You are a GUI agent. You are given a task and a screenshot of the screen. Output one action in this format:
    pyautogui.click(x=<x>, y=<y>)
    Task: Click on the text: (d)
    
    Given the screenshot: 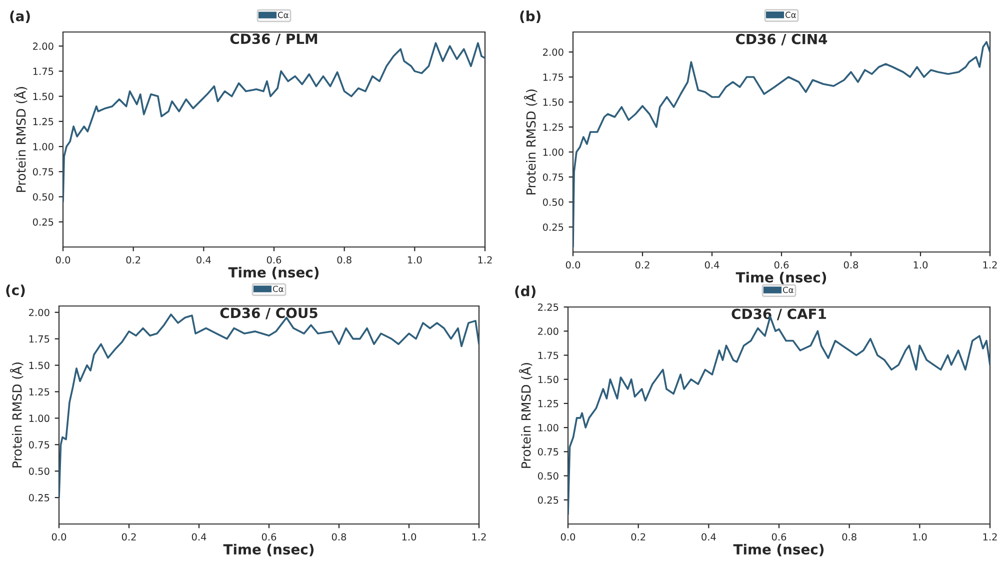 What is the action you would take?
    pyautogui.click(x=525, y=292)
    